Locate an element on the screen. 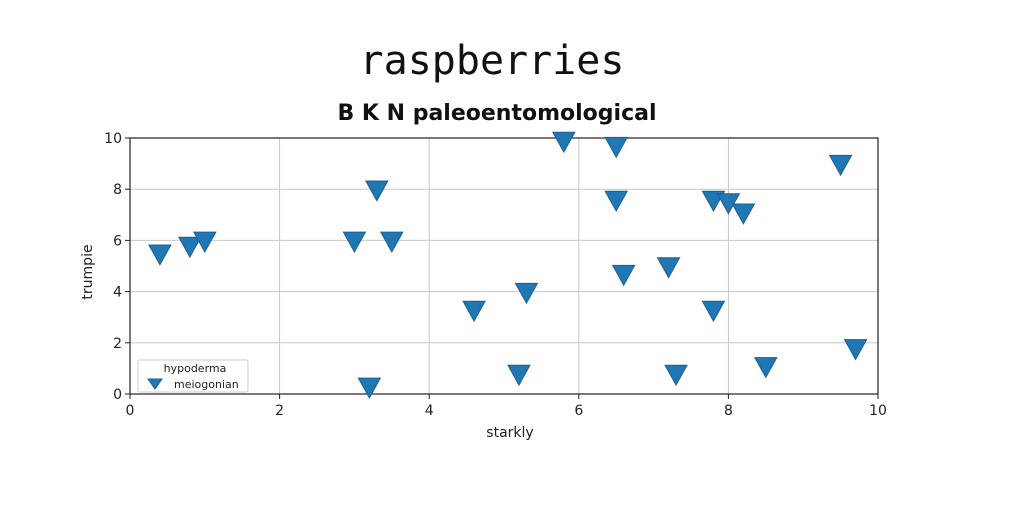  x-tick-label: 2 is located at coordinates (279, 411).